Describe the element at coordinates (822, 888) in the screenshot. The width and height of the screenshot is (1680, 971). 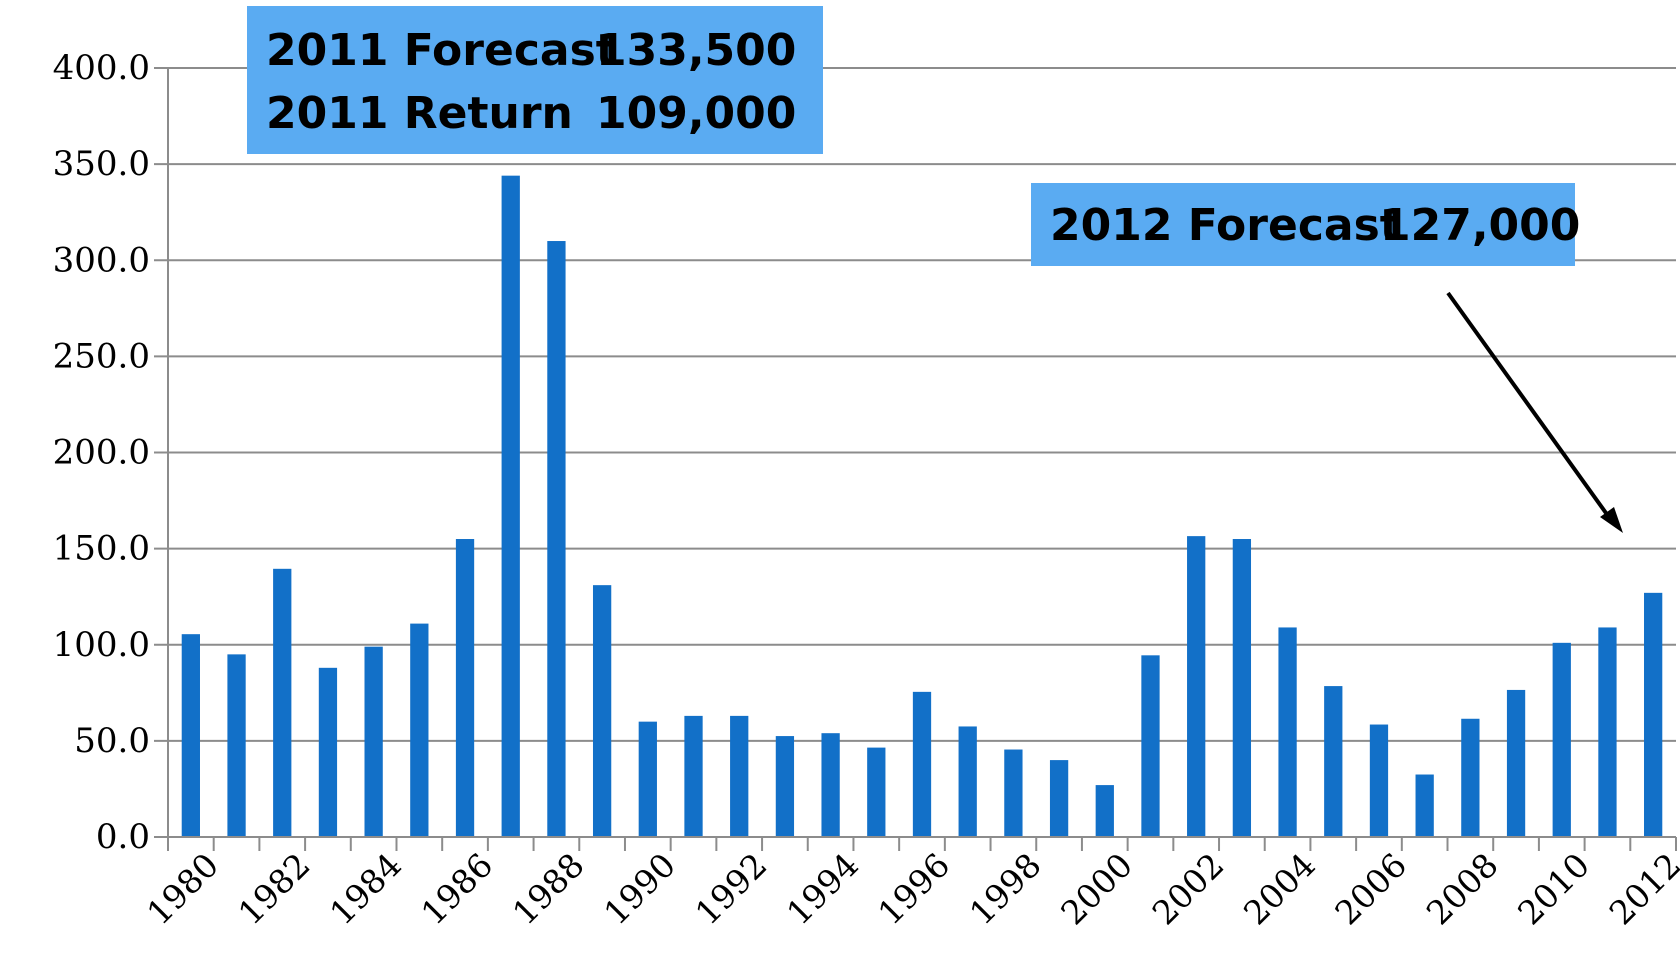
I see `x-tick-label: 1994` at that location.